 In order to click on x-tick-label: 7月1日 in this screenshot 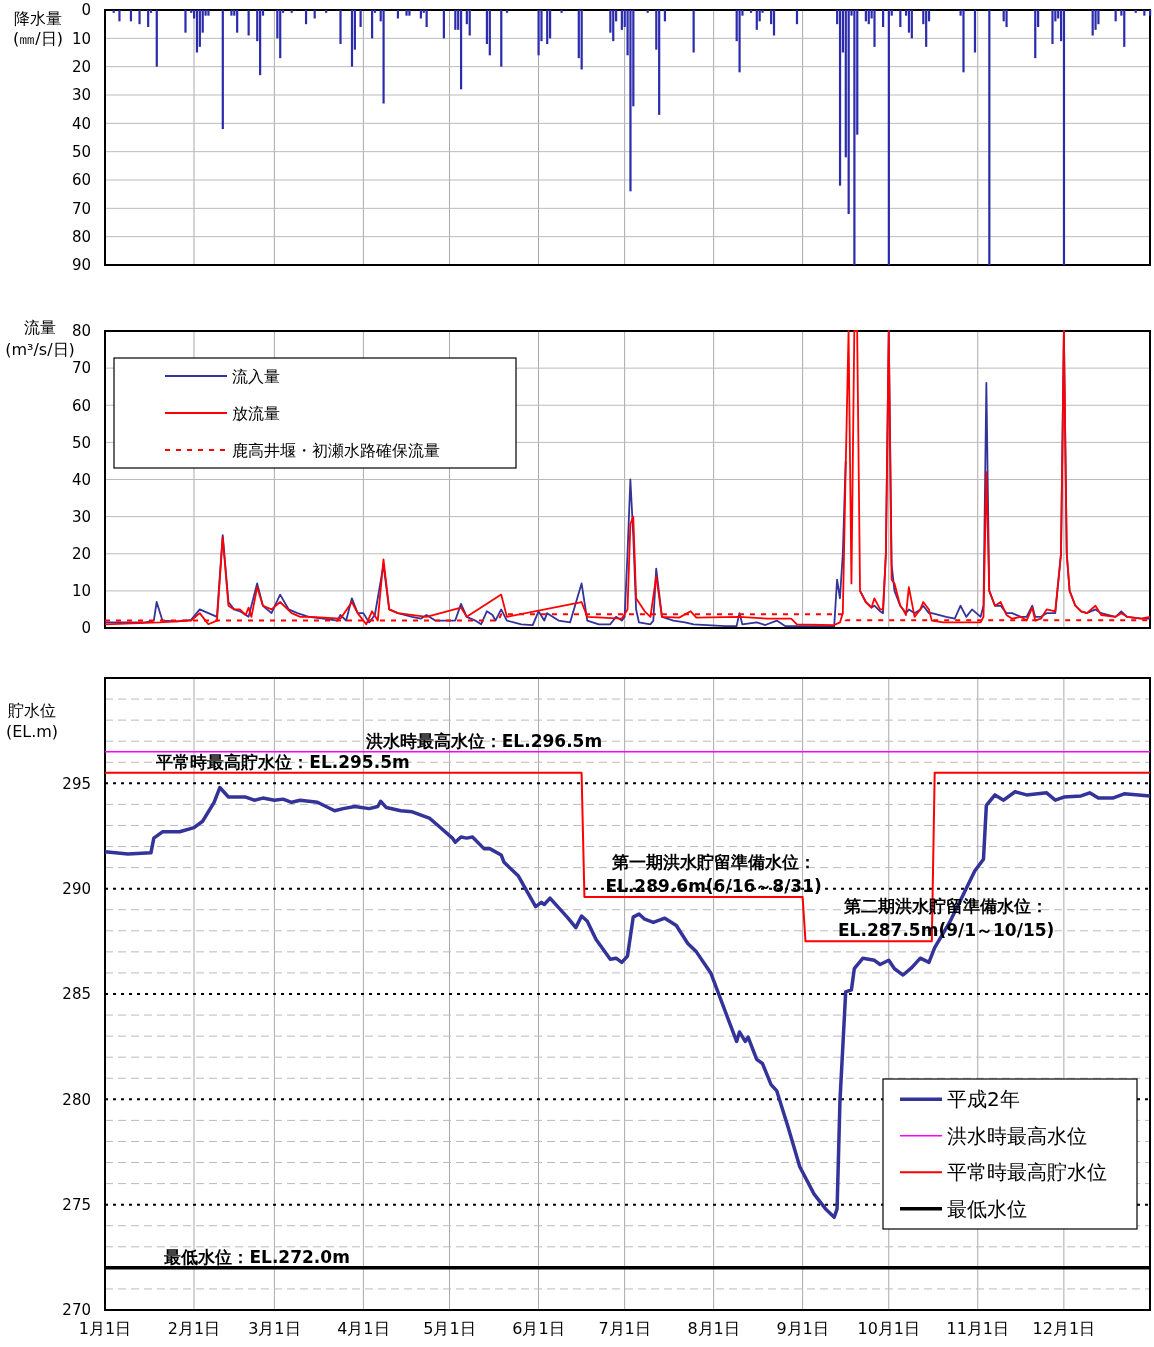, I will do `click(624, 1328)`.